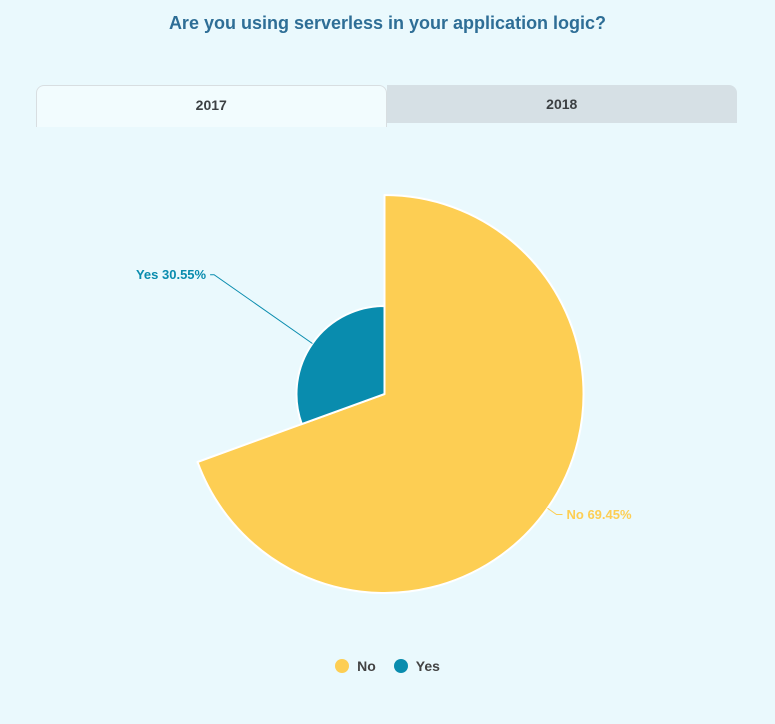 The image size is (775, 724). I want to click on tab-2017-label: 2017, so click(211, 105).